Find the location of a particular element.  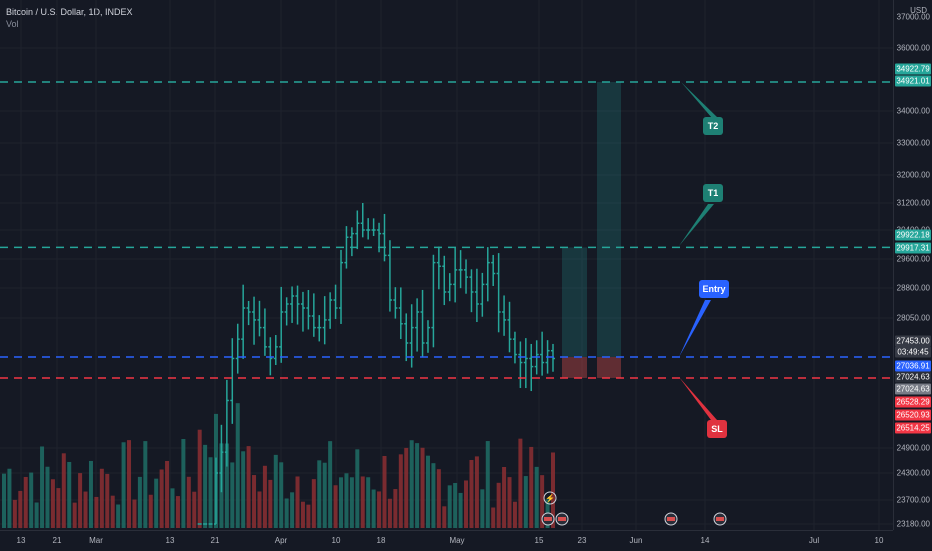

time-label: Mar is located at coordinates (96, 540).